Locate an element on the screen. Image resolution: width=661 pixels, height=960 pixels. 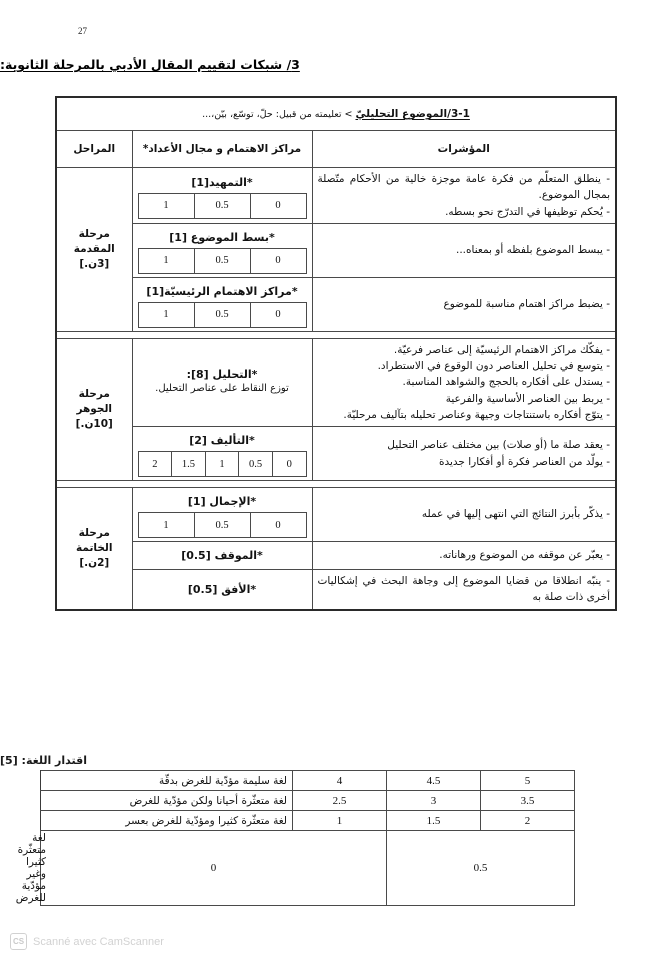
language-description-cell: لغة سليمة مؤدّية للغرض بدقّة is located at coordinates (166, 780).